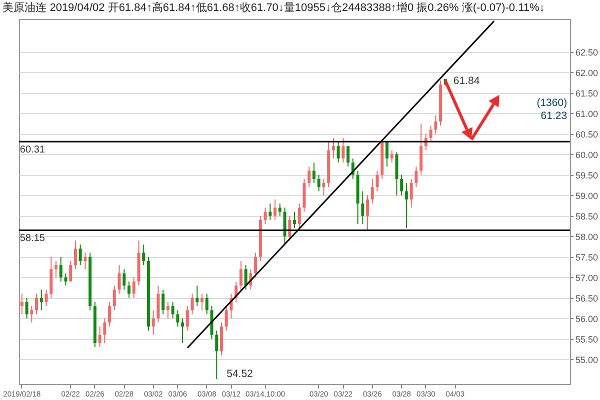 The image size is (600, 400). What do you see at coordinates (33, 150) in the screenshot?
I see `ref-line-label: 60.31` at bounding box center [33, 150].